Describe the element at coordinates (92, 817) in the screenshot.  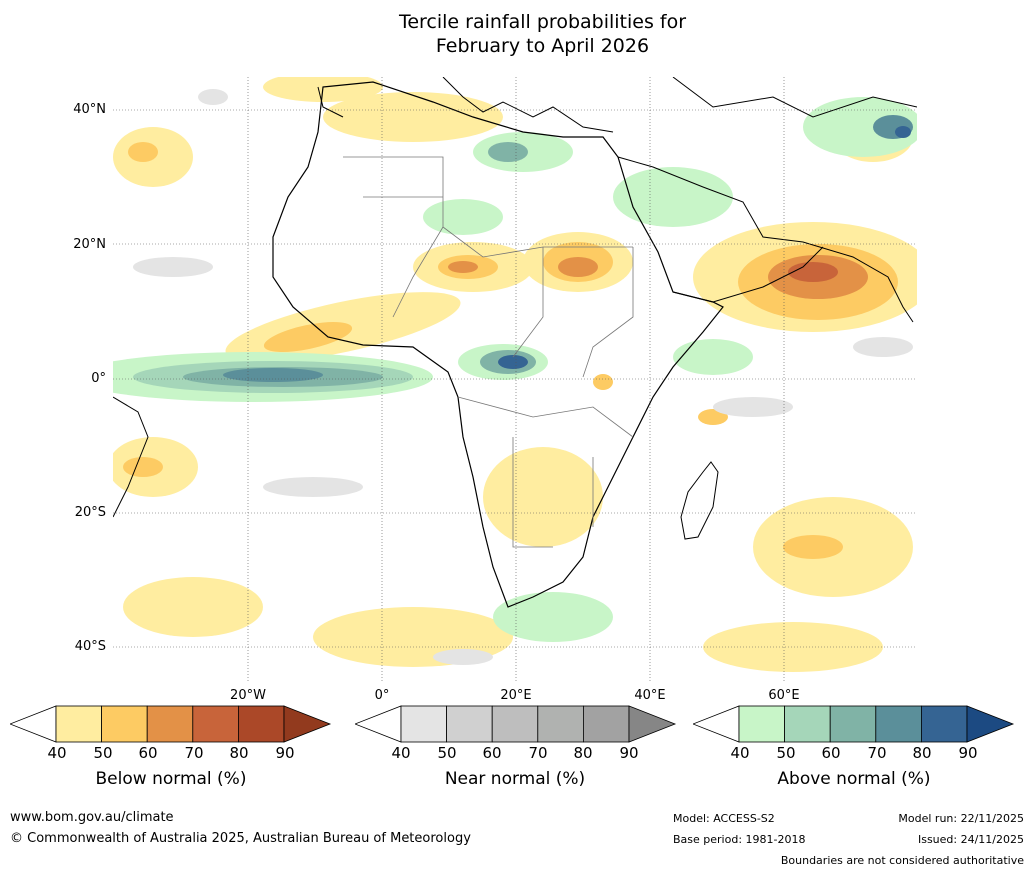
I see `website-link: www.bom.gov.au/climate` at that location.